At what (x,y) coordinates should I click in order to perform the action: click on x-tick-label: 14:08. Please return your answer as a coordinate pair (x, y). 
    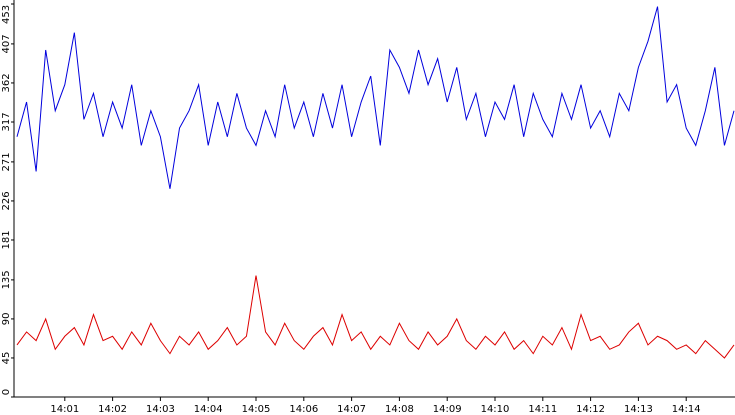
    Looking at the image, I should click on (399, 409).